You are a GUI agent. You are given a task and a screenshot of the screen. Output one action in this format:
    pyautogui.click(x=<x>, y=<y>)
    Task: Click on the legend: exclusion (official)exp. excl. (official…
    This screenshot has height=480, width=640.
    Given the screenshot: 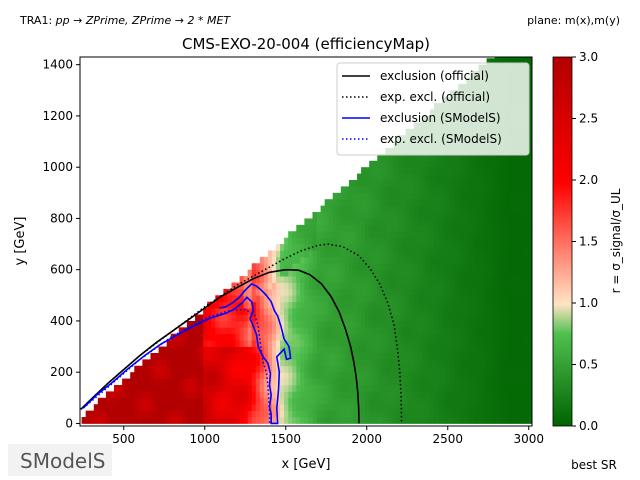 What is the action you would take?
    pyautogui.click(x=433, y=109)
    